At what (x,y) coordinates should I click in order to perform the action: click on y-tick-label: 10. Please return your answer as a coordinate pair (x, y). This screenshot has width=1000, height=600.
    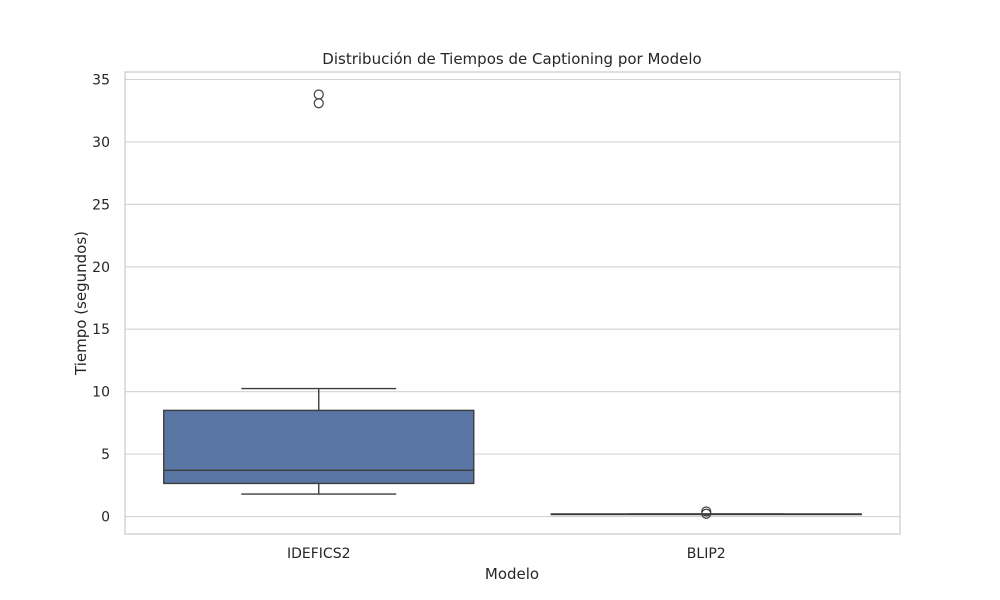
    Looking at the image, I should click on (101, 393).